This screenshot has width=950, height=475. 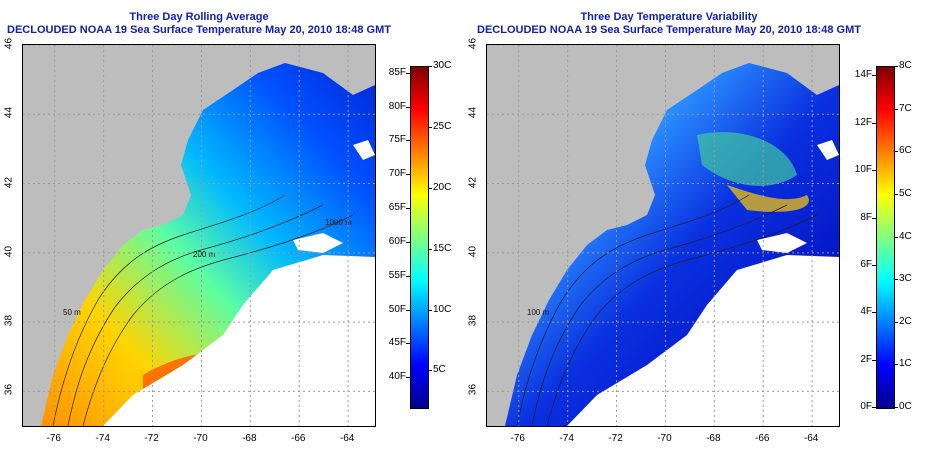 I want to click on x-tick-label: -68, so click(x=713, y=438).